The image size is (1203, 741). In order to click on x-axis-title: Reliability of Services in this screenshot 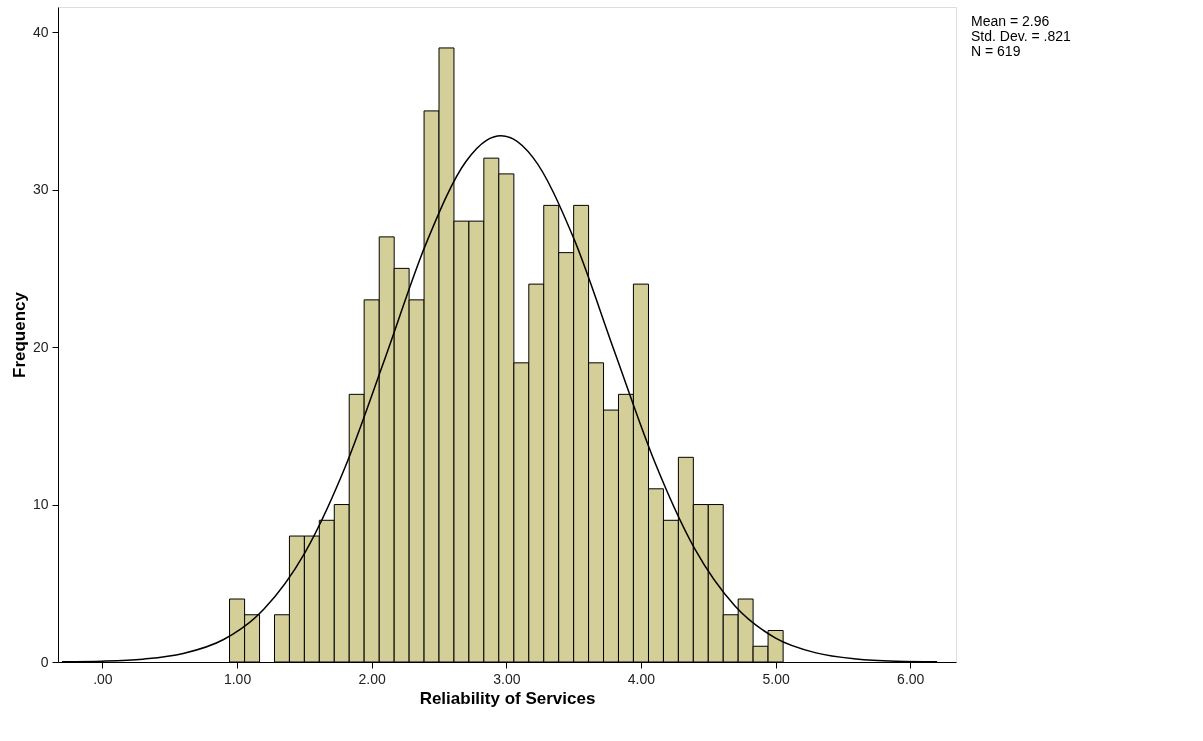, I will do `click(507, 698)`.